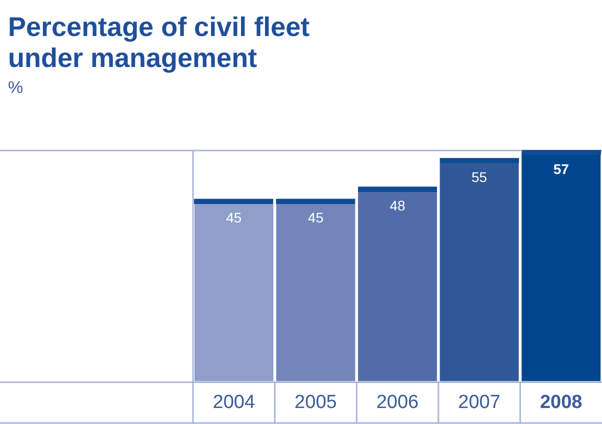 The height and width of the screenshot is (424, 602). I want to click on data-label: 57, so click(561, 168).